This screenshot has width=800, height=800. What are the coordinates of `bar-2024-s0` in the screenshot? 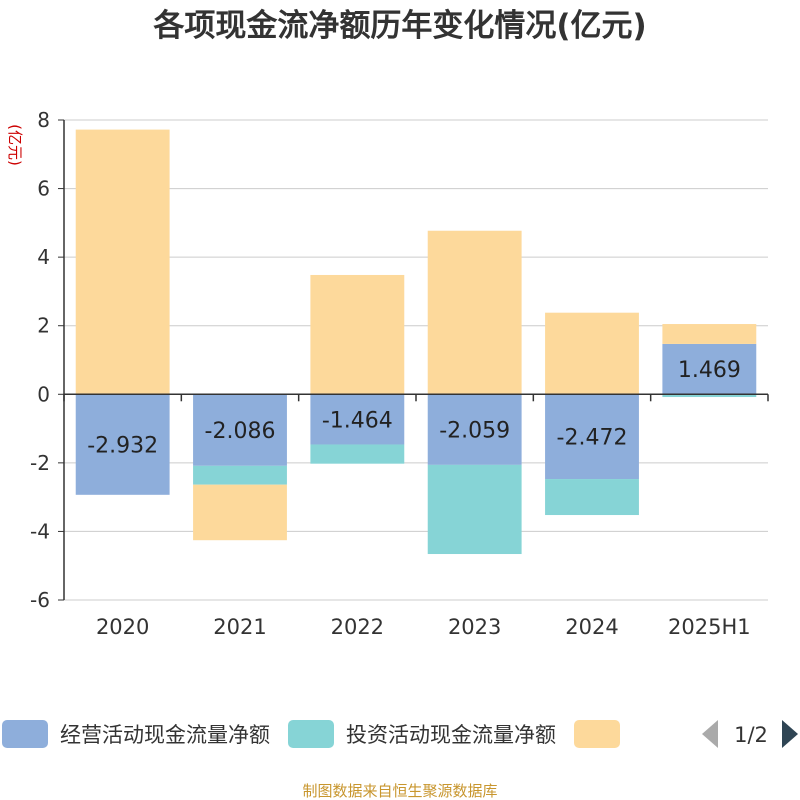 It's located at (592, 437).